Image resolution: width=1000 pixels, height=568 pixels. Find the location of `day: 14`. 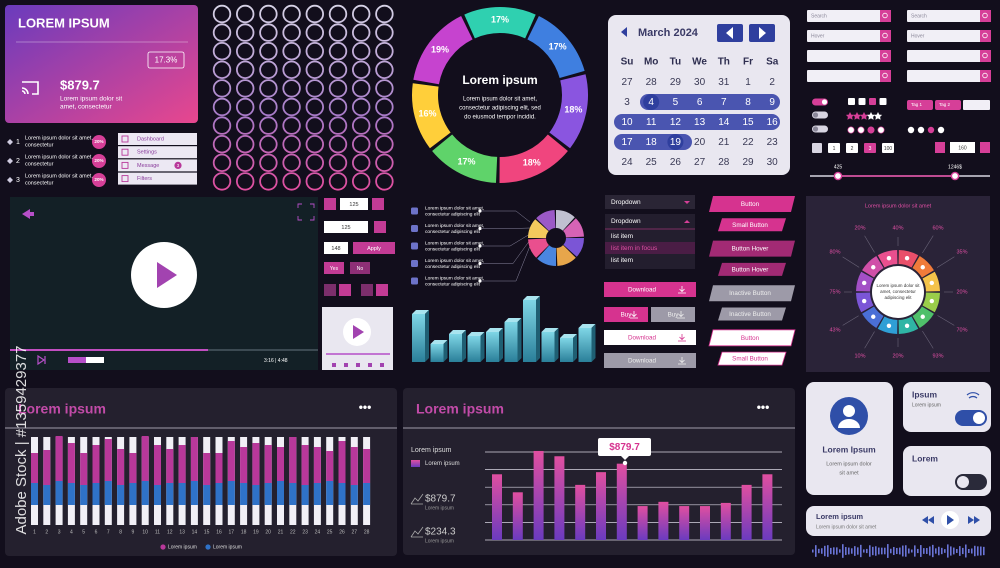

day: 14 is located at coordinates (724, 122).